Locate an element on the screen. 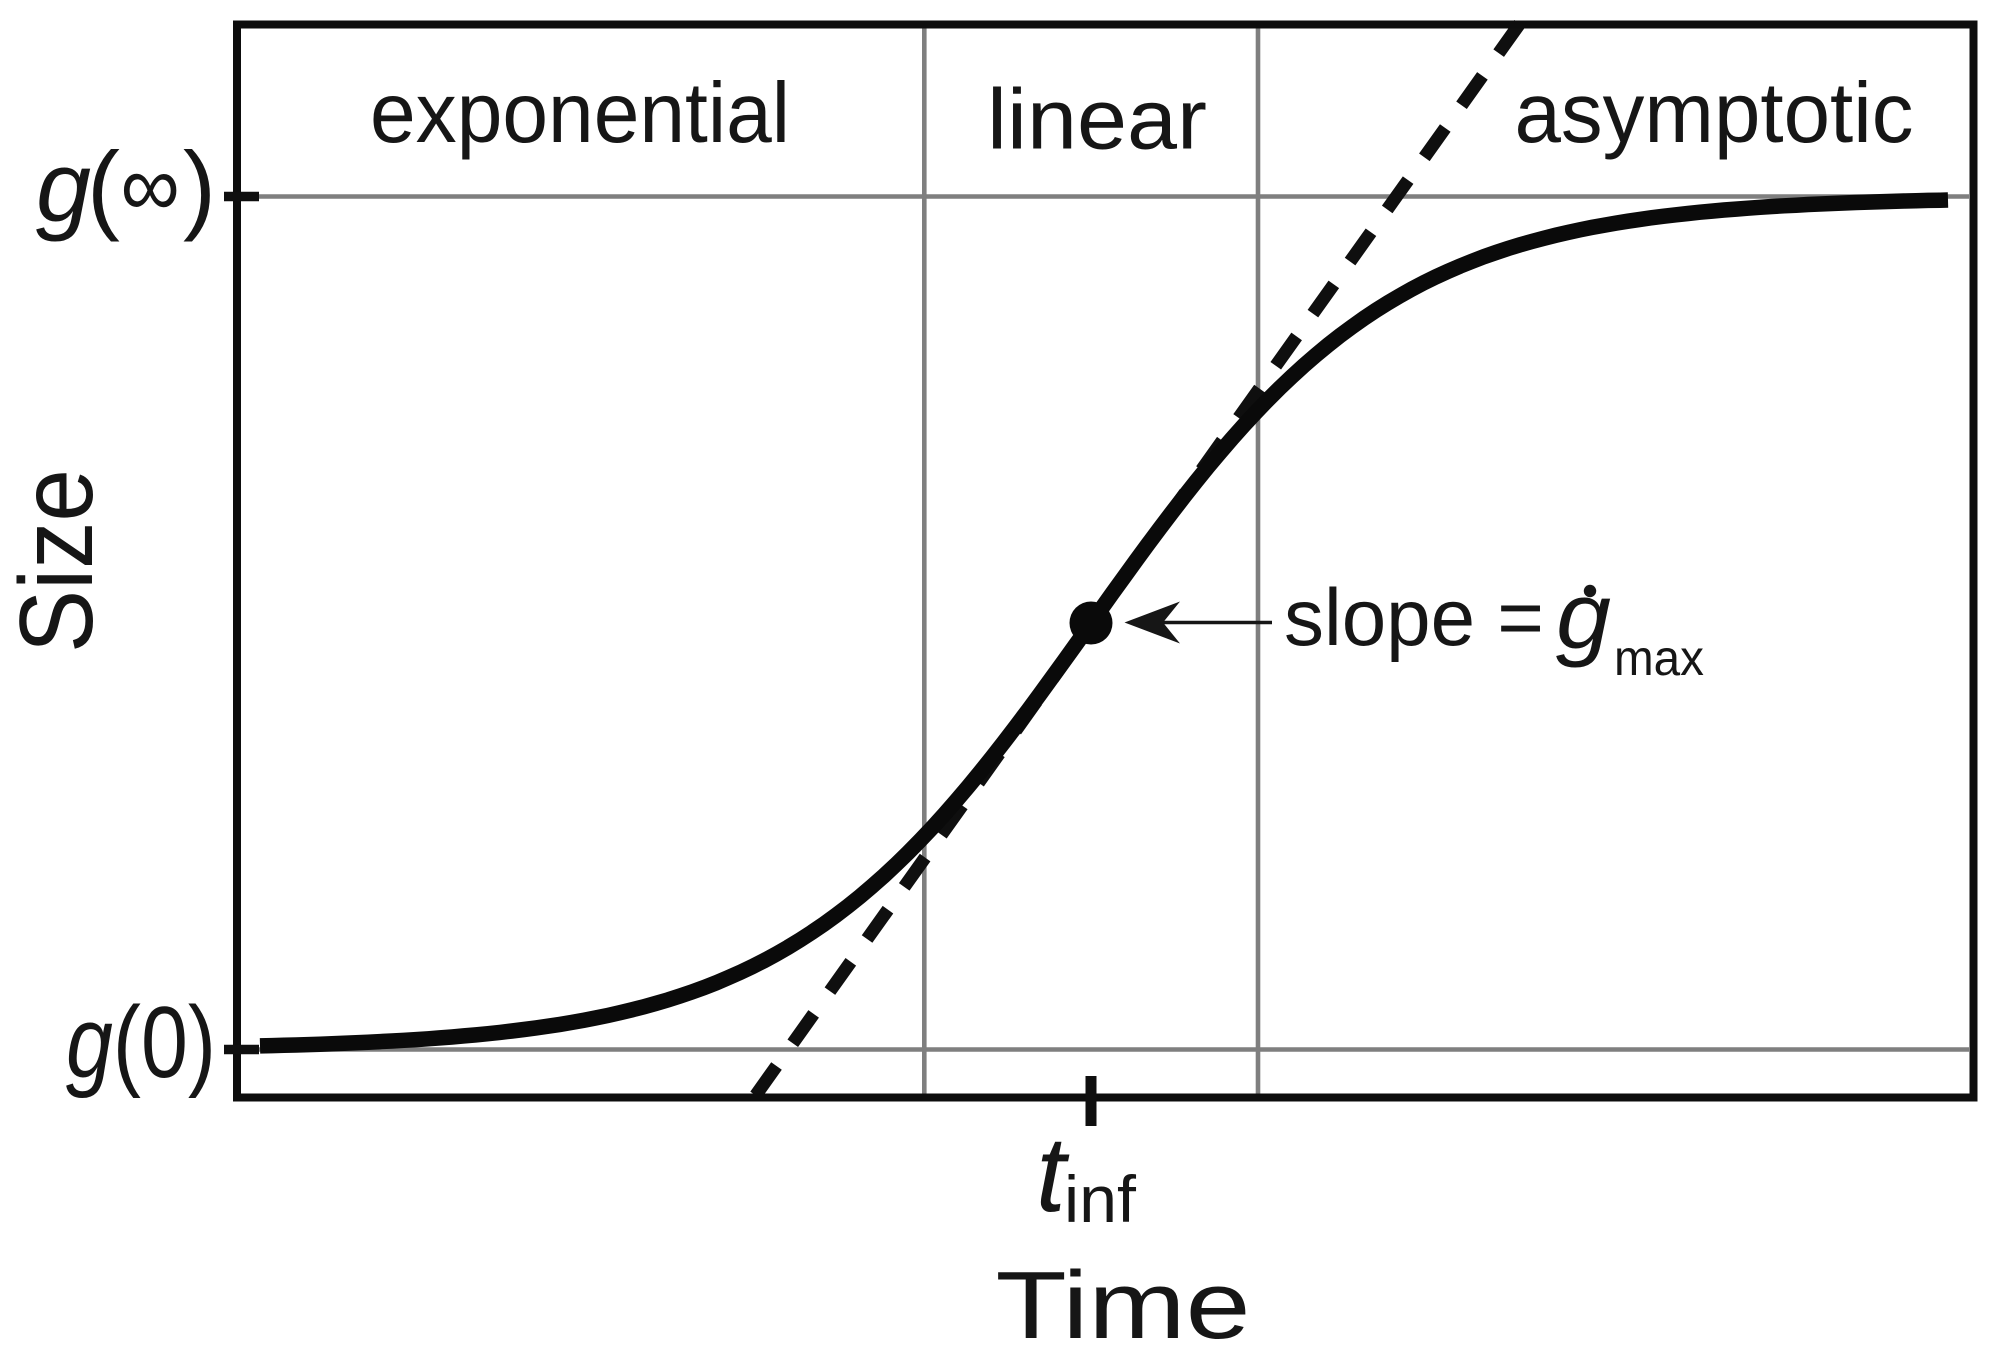  svg-text: asymptotic is located at coordinates (1714, 113).